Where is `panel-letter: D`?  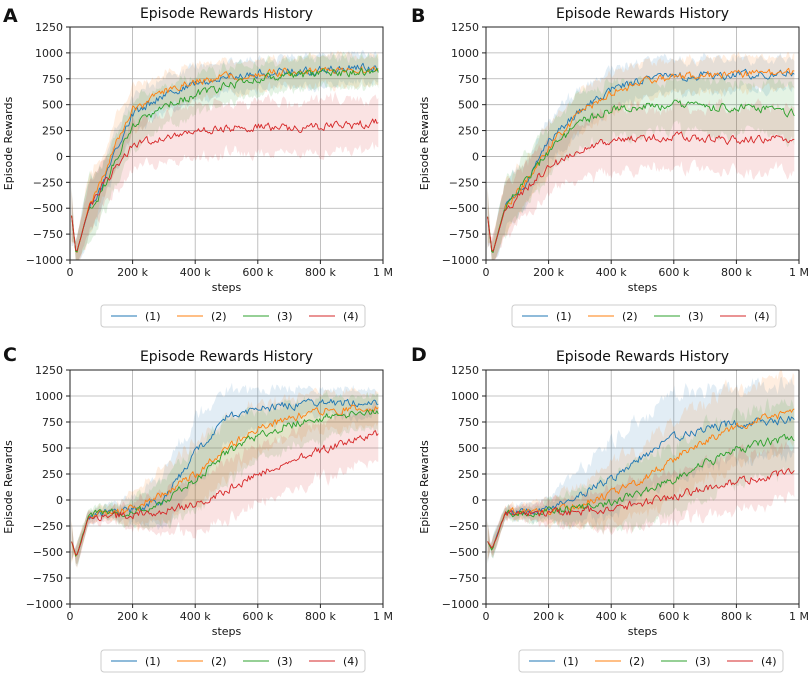 panel-letter: D is located at coordinates (419, 355).